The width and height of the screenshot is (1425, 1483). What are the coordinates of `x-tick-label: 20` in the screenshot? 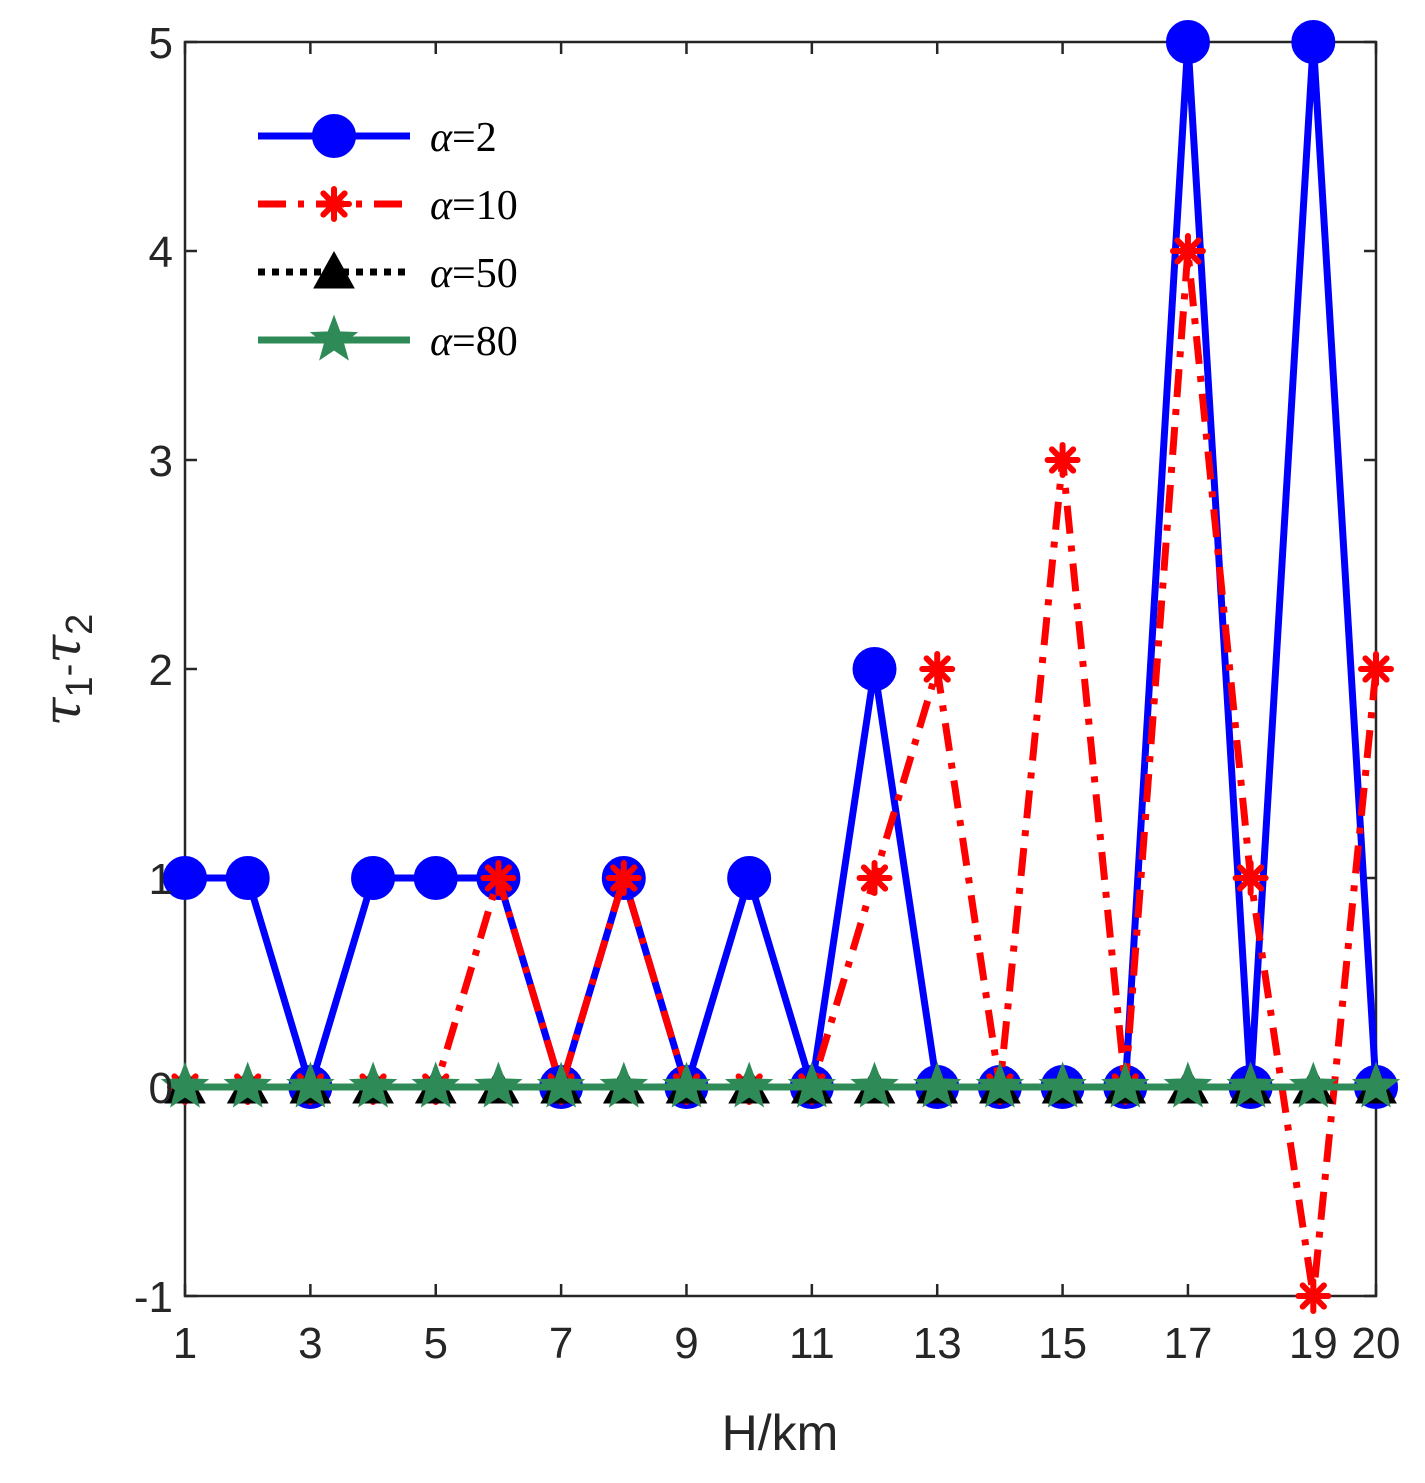 It's located at (1376, 1343).